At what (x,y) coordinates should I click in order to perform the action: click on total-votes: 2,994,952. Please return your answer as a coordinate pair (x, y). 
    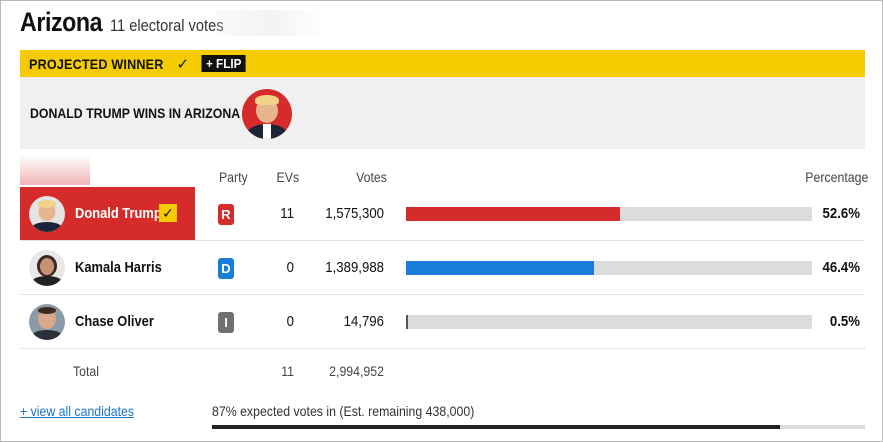
    Looking at the image, I should click on (356, 371).